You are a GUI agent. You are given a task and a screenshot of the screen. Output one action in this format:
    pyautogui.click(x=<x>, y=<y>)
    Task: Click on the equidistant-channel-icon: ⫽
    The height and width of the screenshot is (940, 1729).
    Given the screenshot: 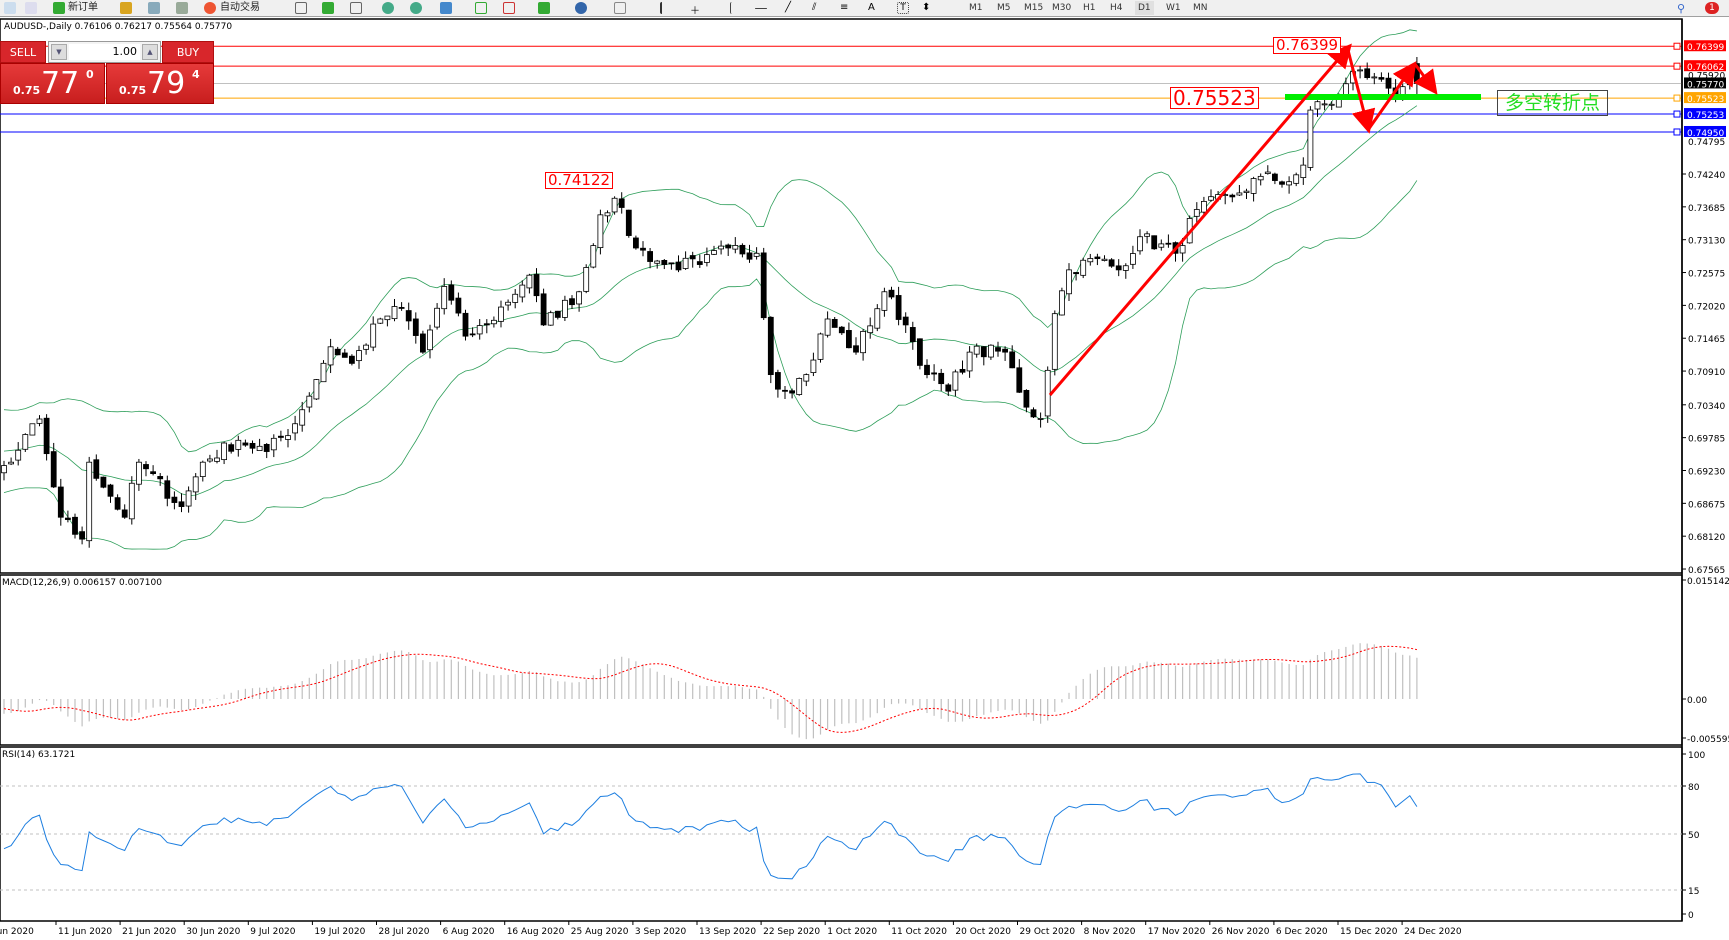 What is the action you would take?
    pyautogui.click(x=814, y=7)
    